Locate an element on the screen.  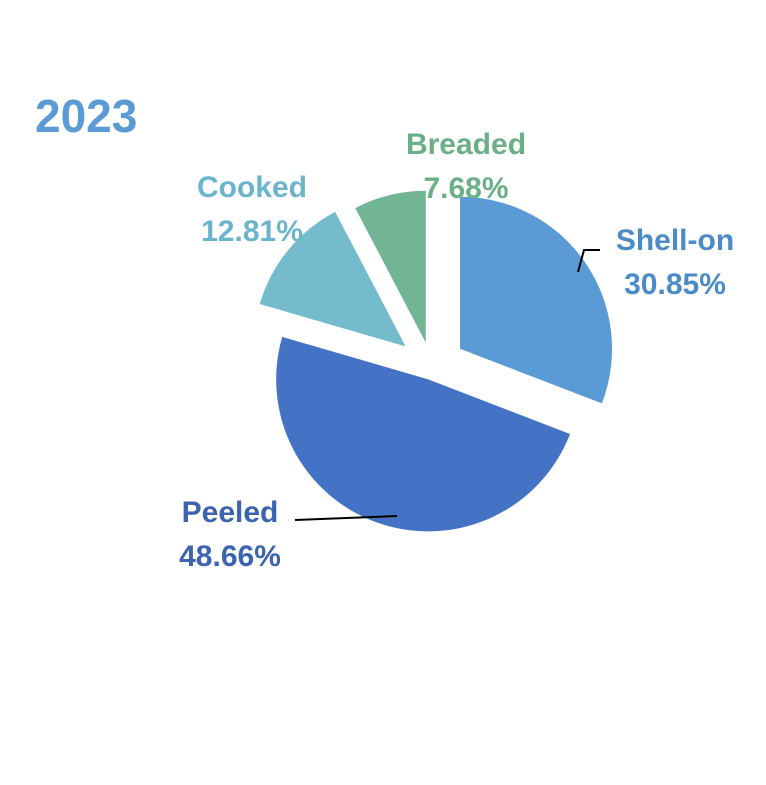
slice-label: Cooked is located at coordinates (252, 187).